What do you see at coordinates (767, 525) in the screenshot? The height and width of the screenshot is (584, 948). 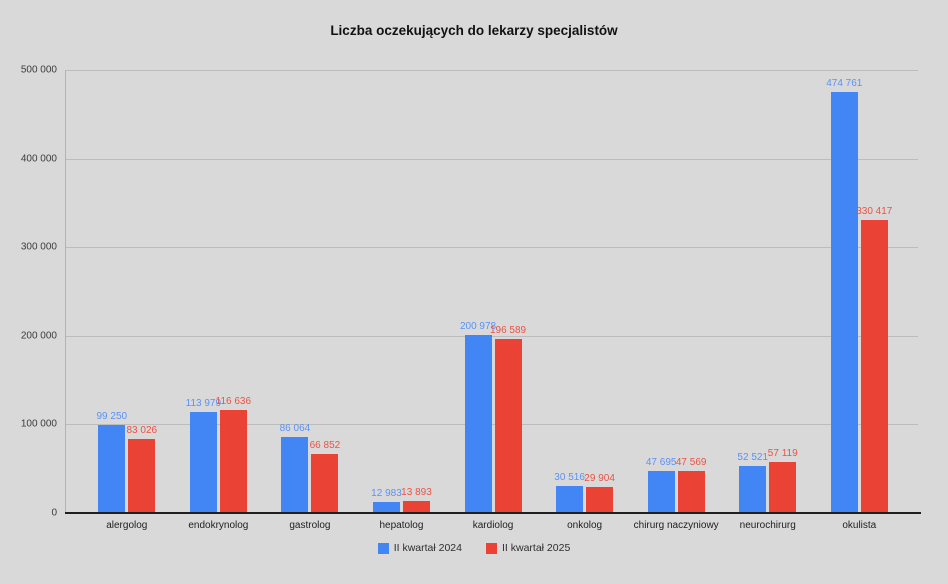 I see `x-axis-category-label: neurochirurg` at bounding box center [767, 525].